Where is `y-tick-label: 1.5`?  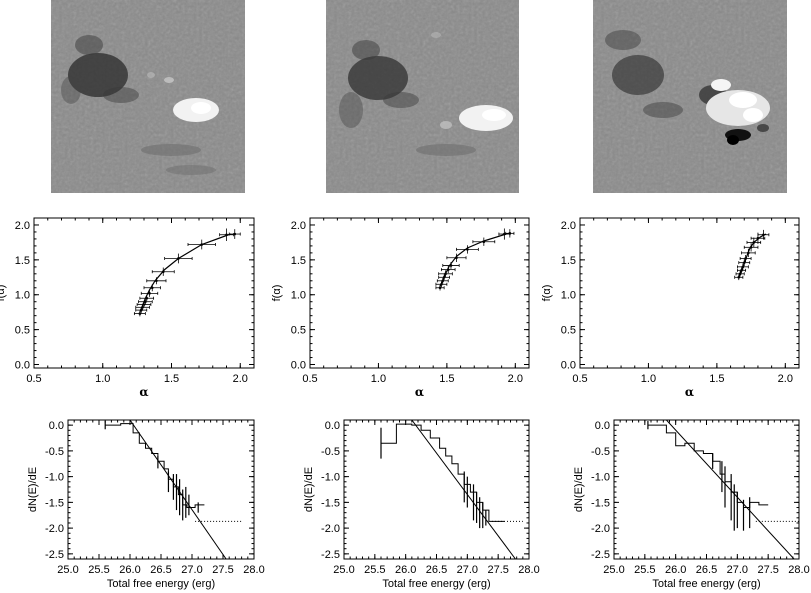
y-tick-label: 1.5 is located at coordinates (298, 261).